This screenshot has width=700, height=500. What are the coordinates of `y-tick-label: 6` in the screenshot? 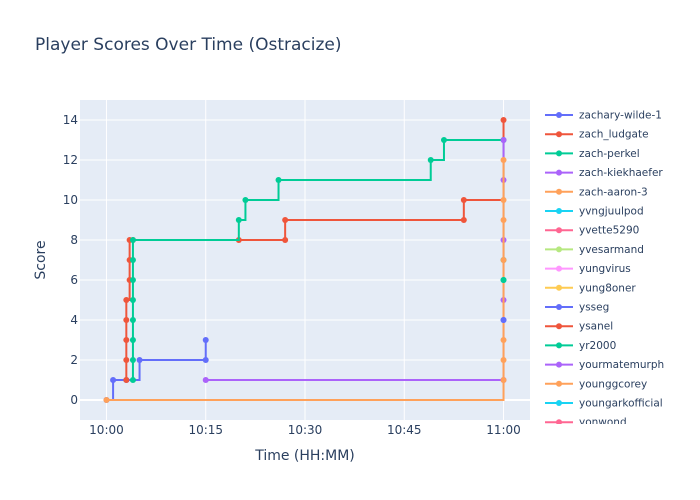 It's located at (74, 280).